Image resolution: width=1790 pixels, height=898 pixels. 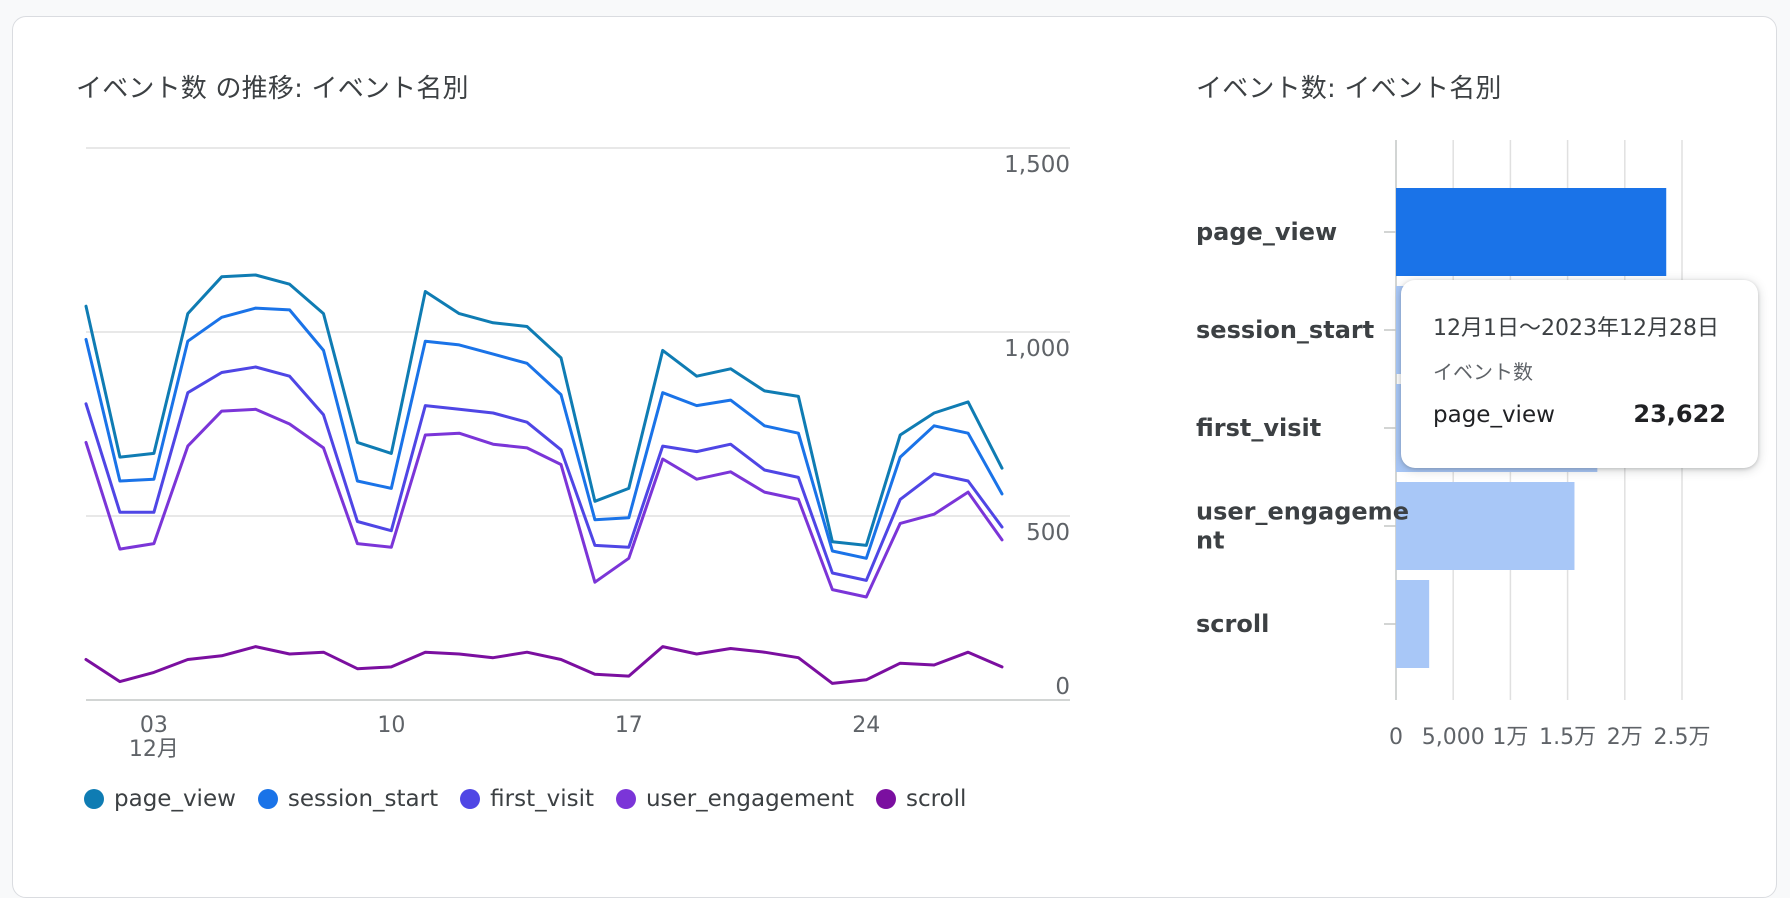 What do you see at coordinates (1396, 737) in the screenshot?
I see `bar-x-tick-label: 0` at bounding box center [1396, 737].